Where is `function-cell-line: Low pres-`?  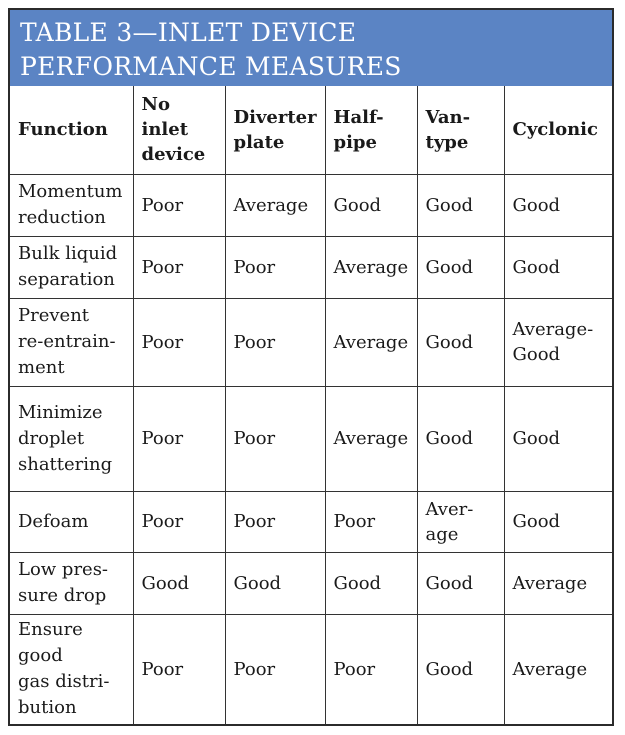 function-cell-line: Low pres- is located at coordinates (63, 569).